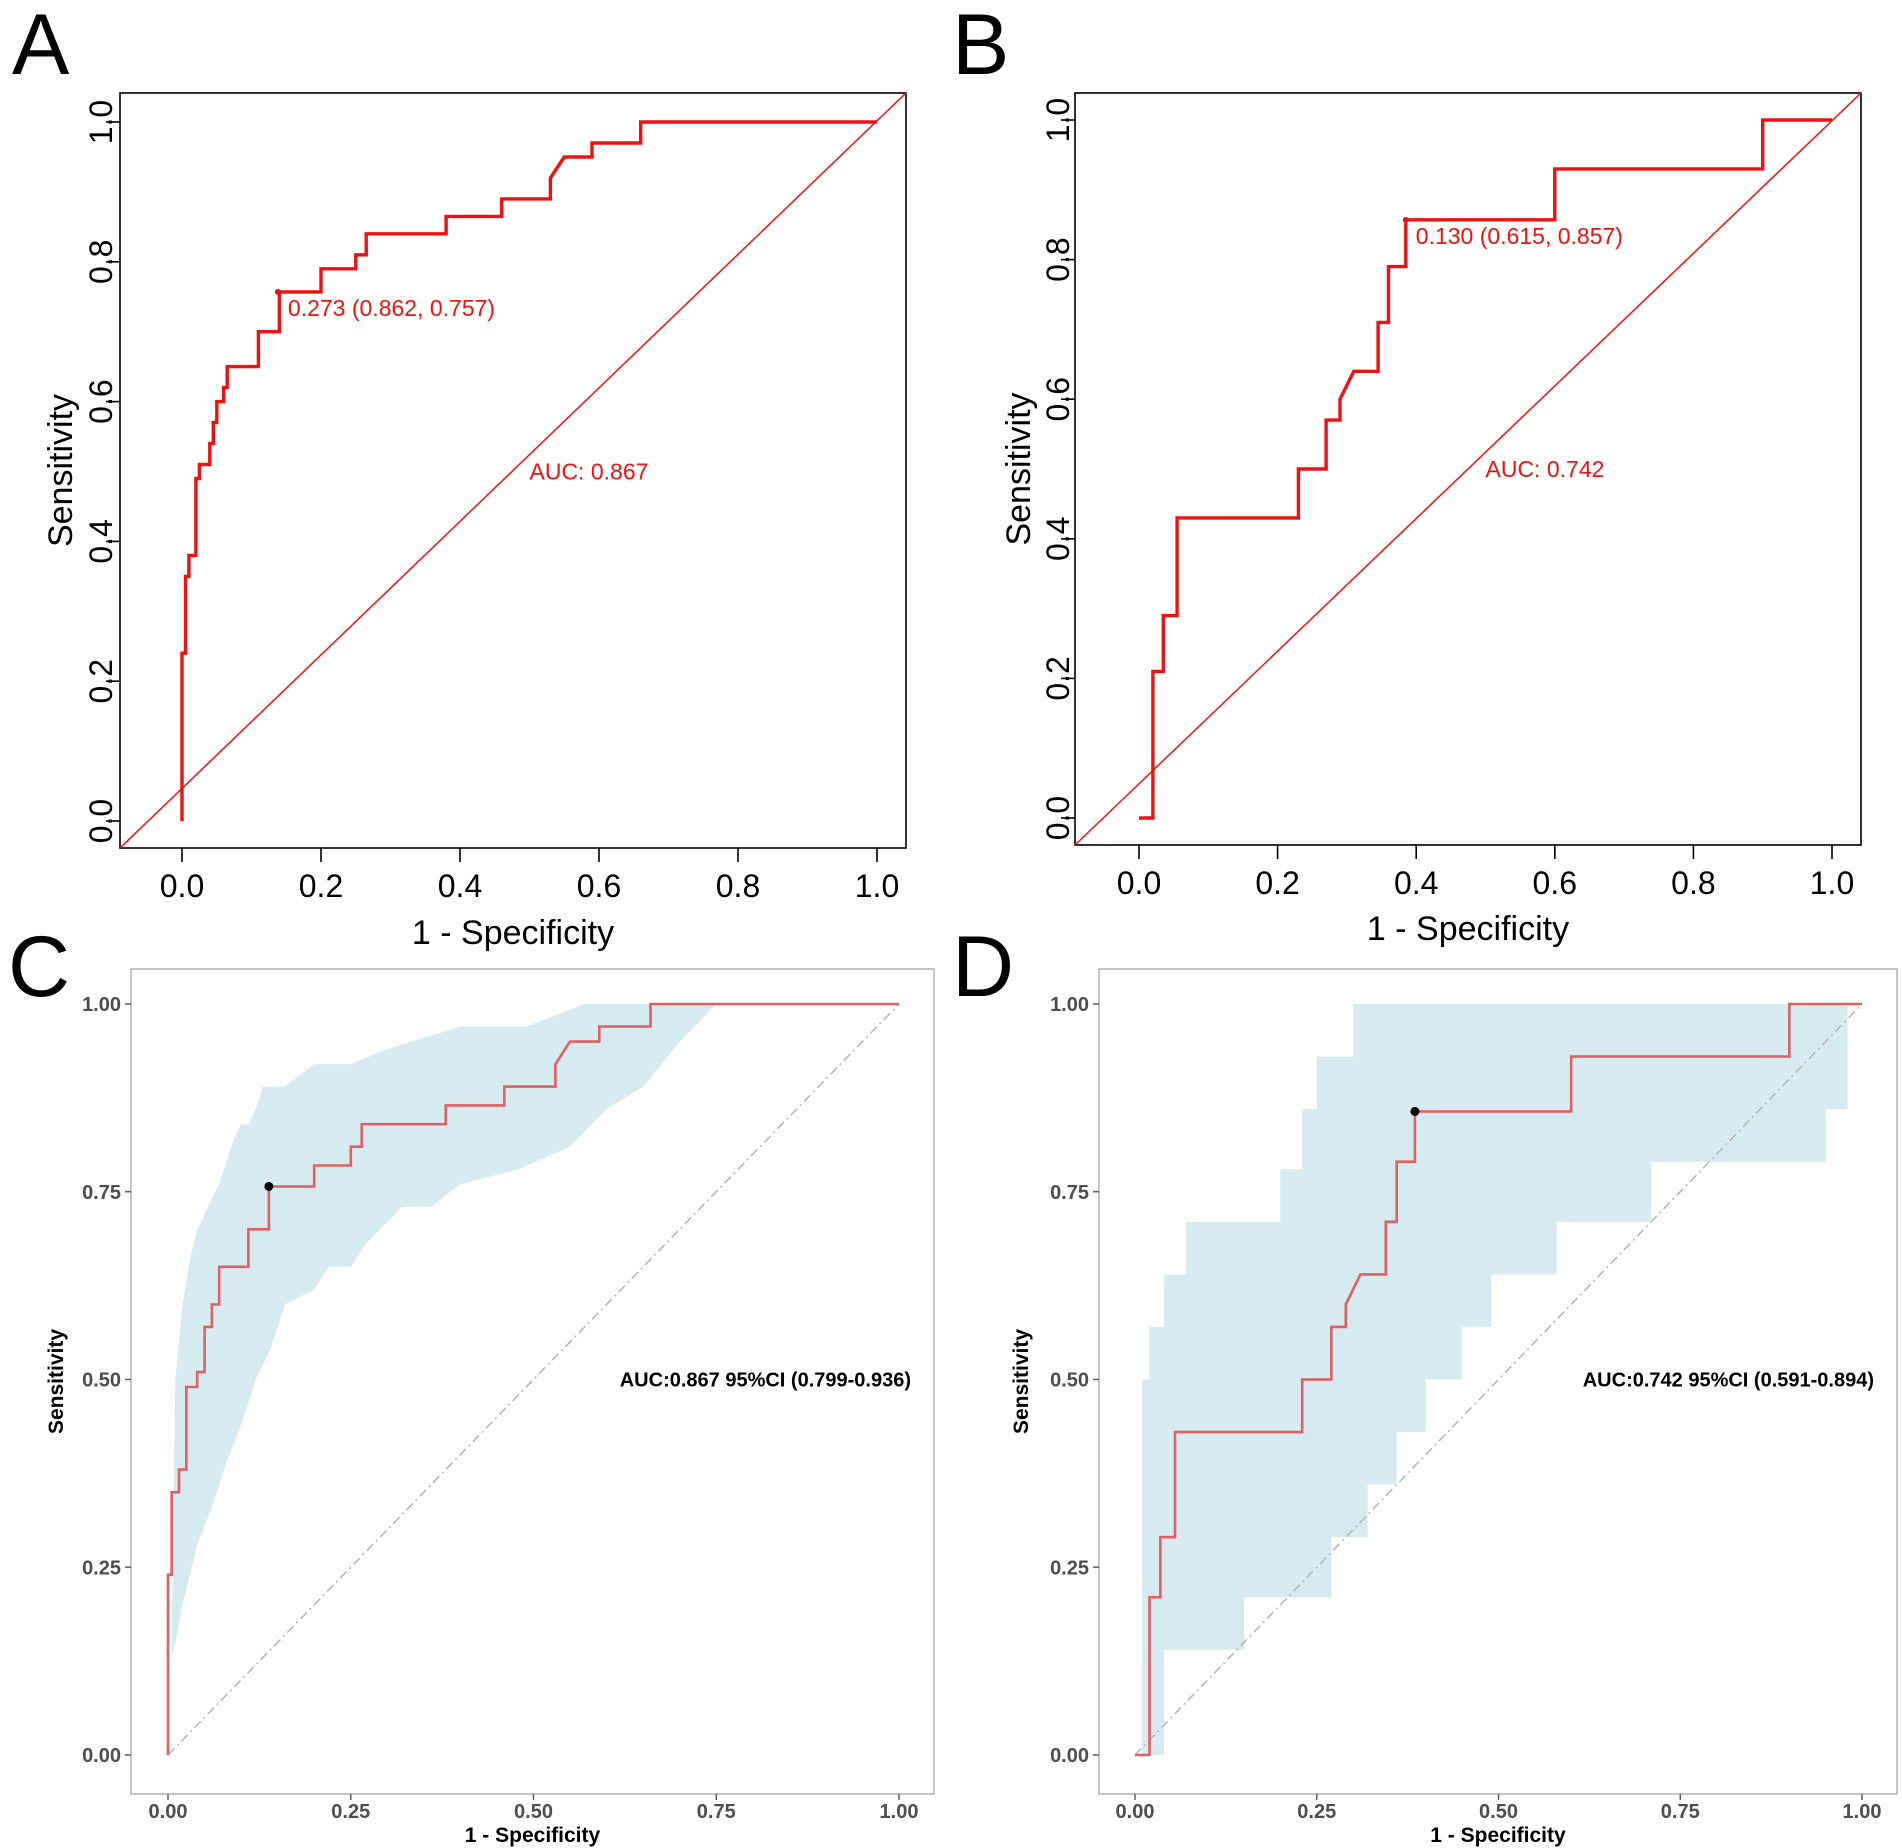  What do you see at coordinates (350, 1812) in the screenshot?
I see `panel-c-x-tick-label: 0.25` at bounding box center [350, 1812].